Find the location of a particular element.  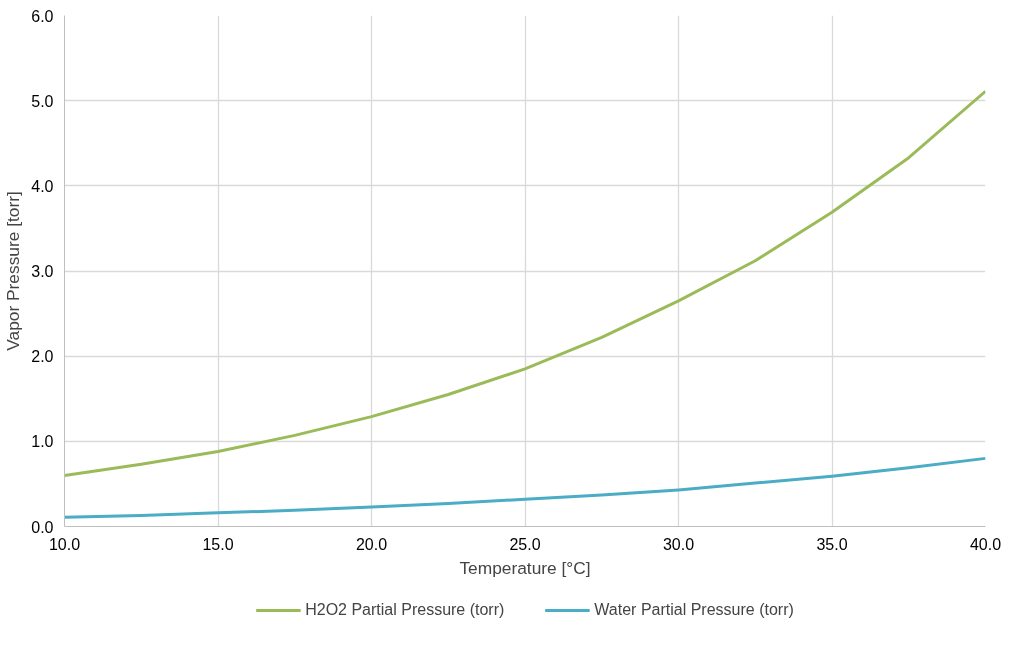

y-tick-label: 1.0 is located at coordinates (42, 442).